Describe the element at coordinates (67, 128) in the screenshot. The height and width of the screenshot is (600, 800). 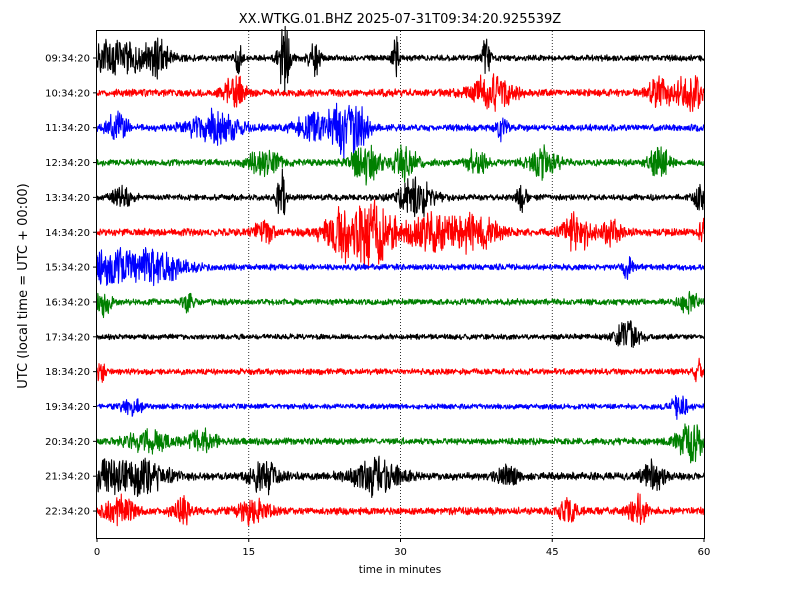
I see `y-tick-label: 11:34:20` at that location.